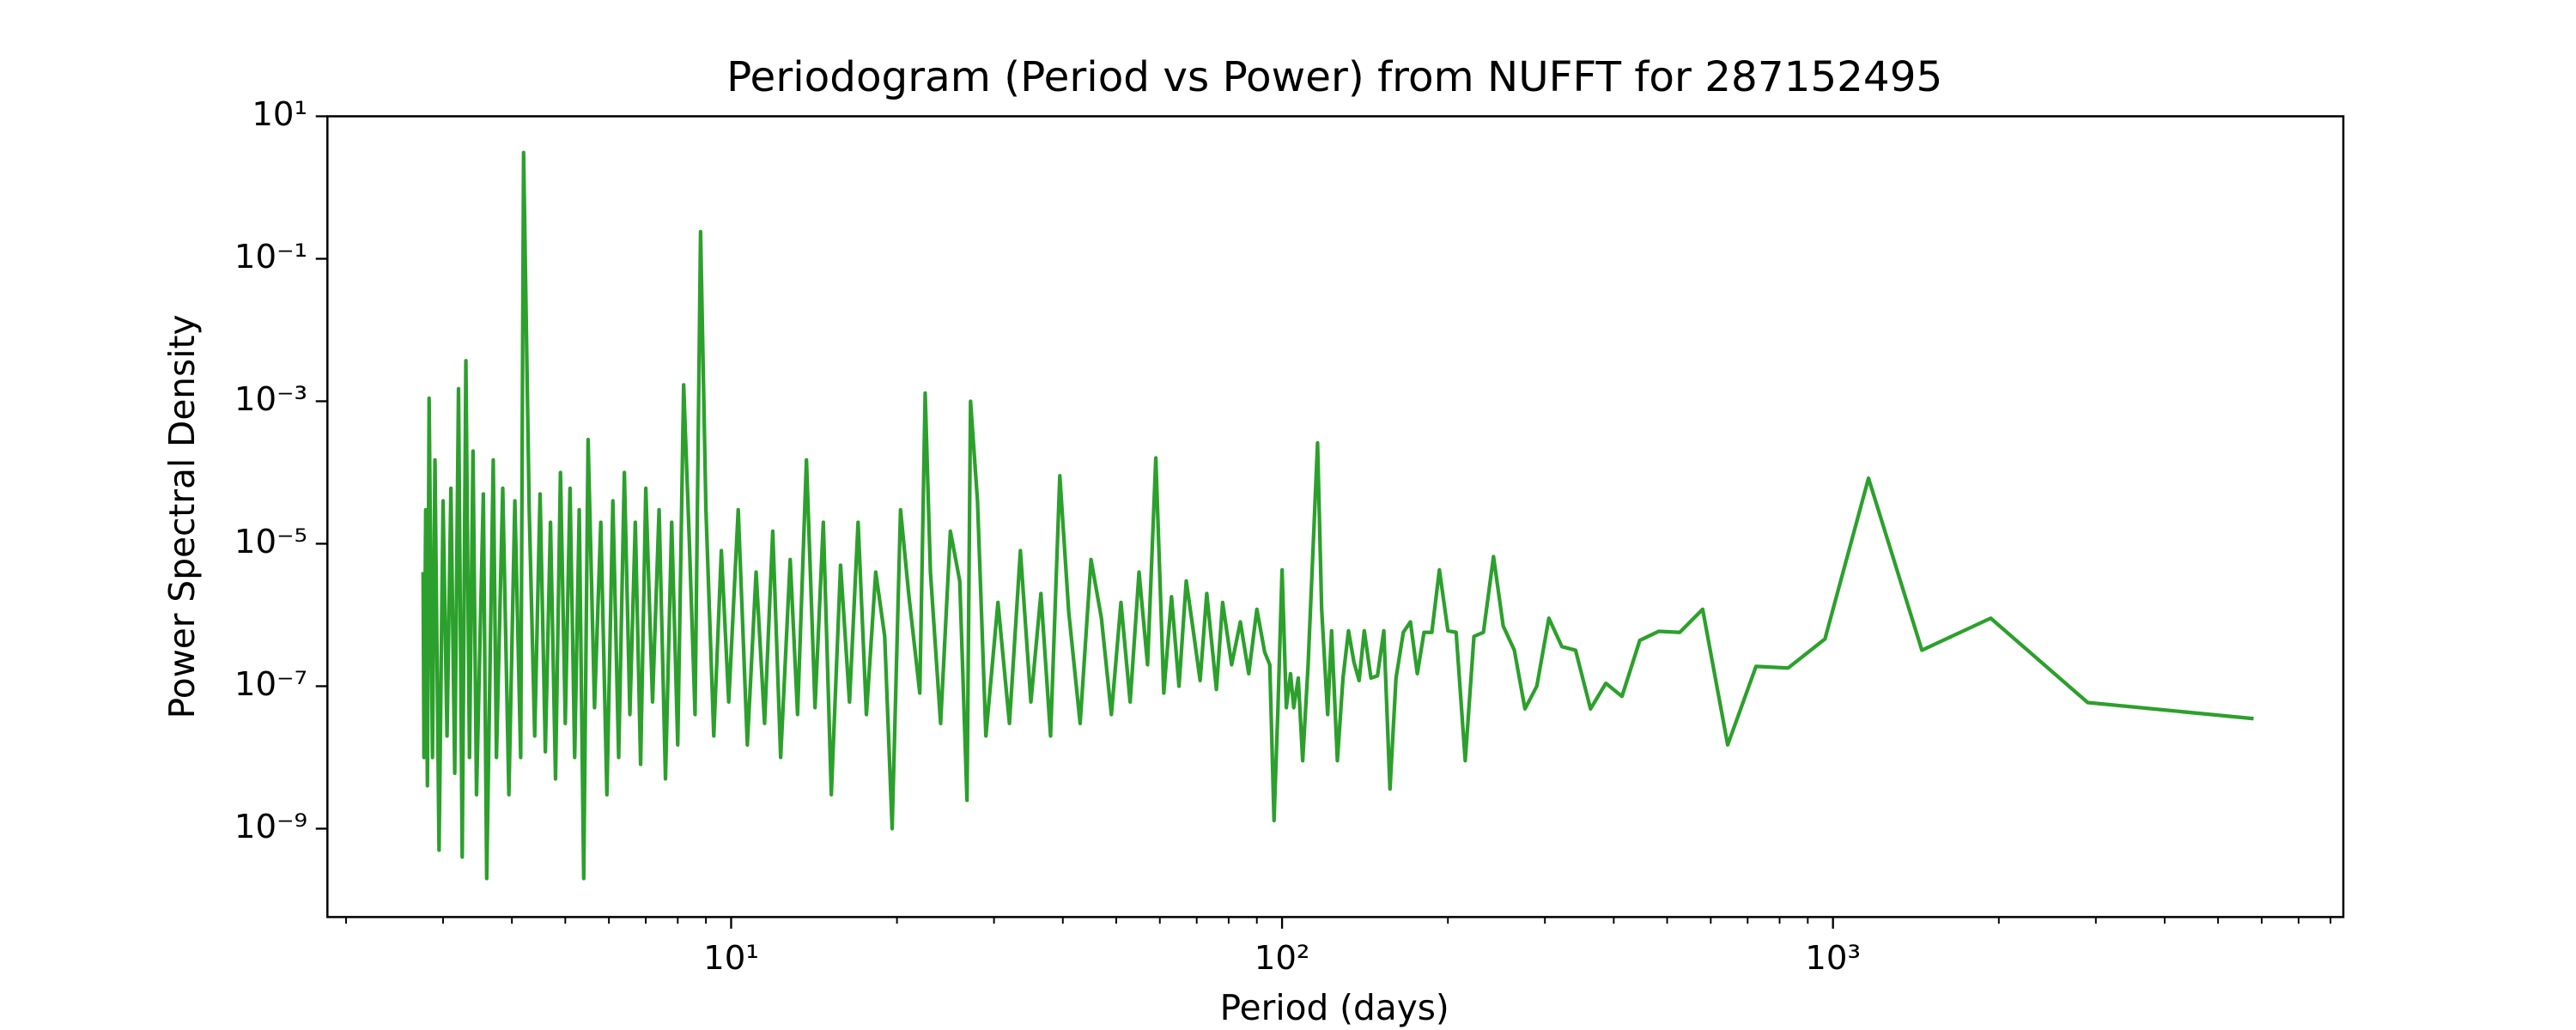 Image resolution: width=2576 pixels, height=1030 pixels. What do you see at coordinates (182, 517) in the screenshot?
I see `y-axis-label: Power Spectral Density` at bounding box center [182, 517].